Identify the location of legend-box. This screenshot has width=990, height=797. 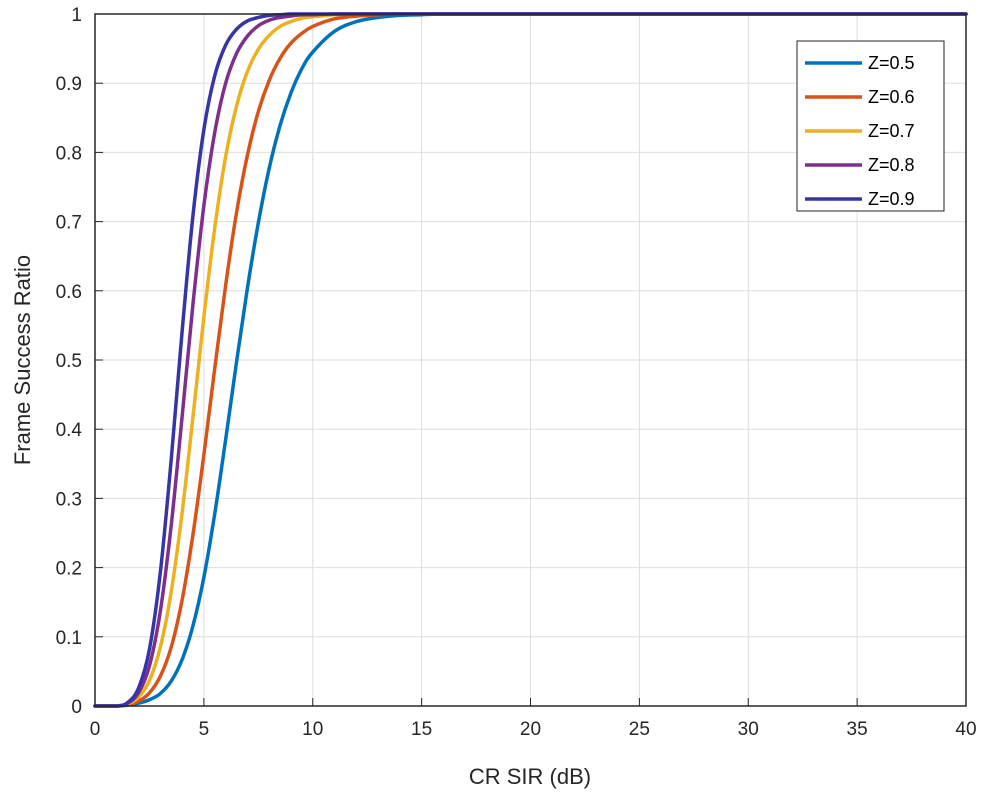
(870, 126).